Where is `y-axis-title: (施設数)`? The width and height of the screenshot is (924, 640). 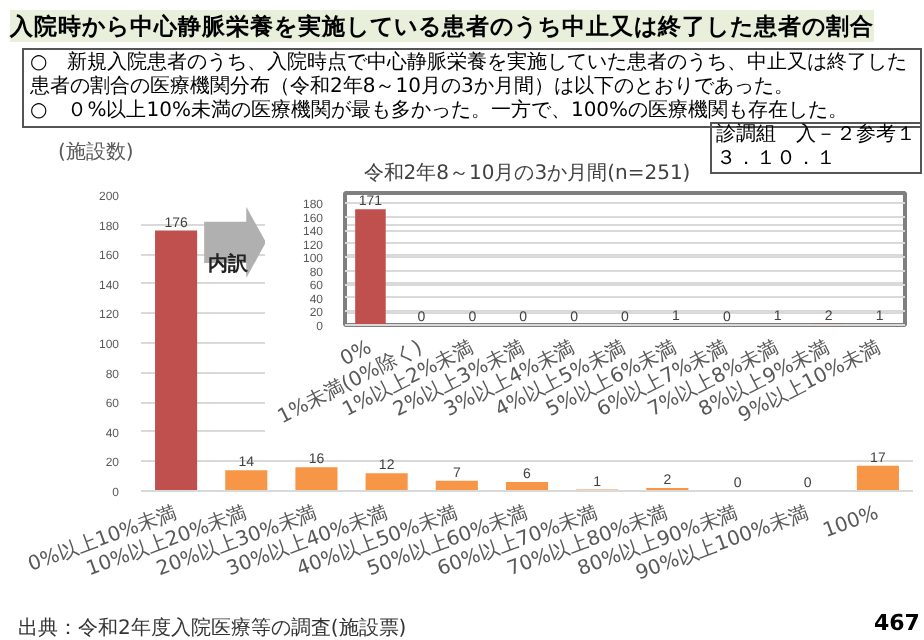 y-axis-title: (施設数) is located at coordinates (96, 154).